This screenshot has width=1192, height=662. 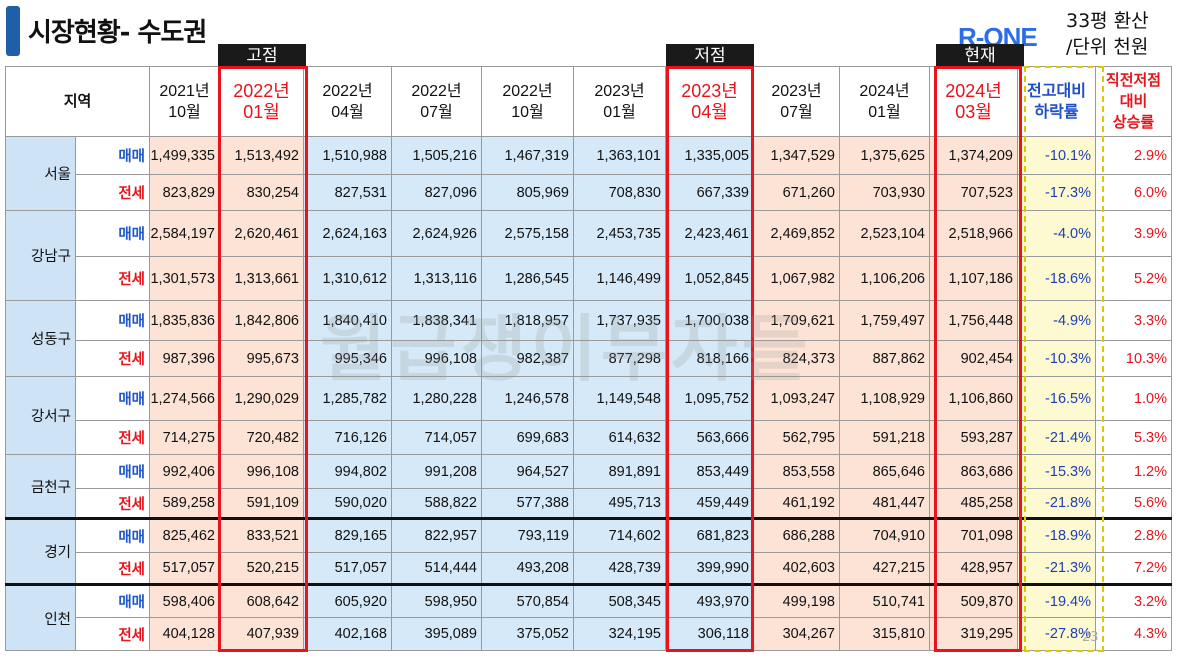 I want to click on price-cell: 520,215, so click(x=261, y=568).